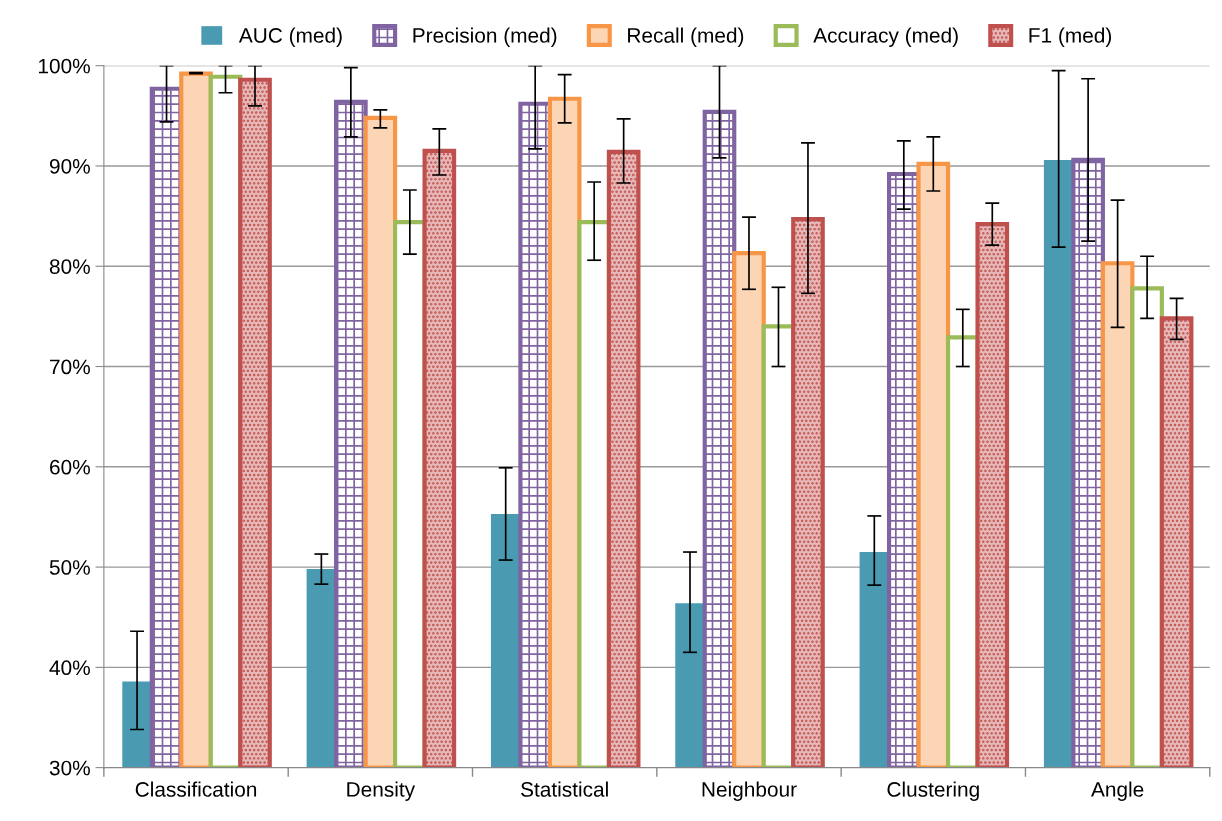  What do you see at coordinates (69, 567) in the screenshot?
I see `y-tick-label: 50%` at bounding box center [69, 567].